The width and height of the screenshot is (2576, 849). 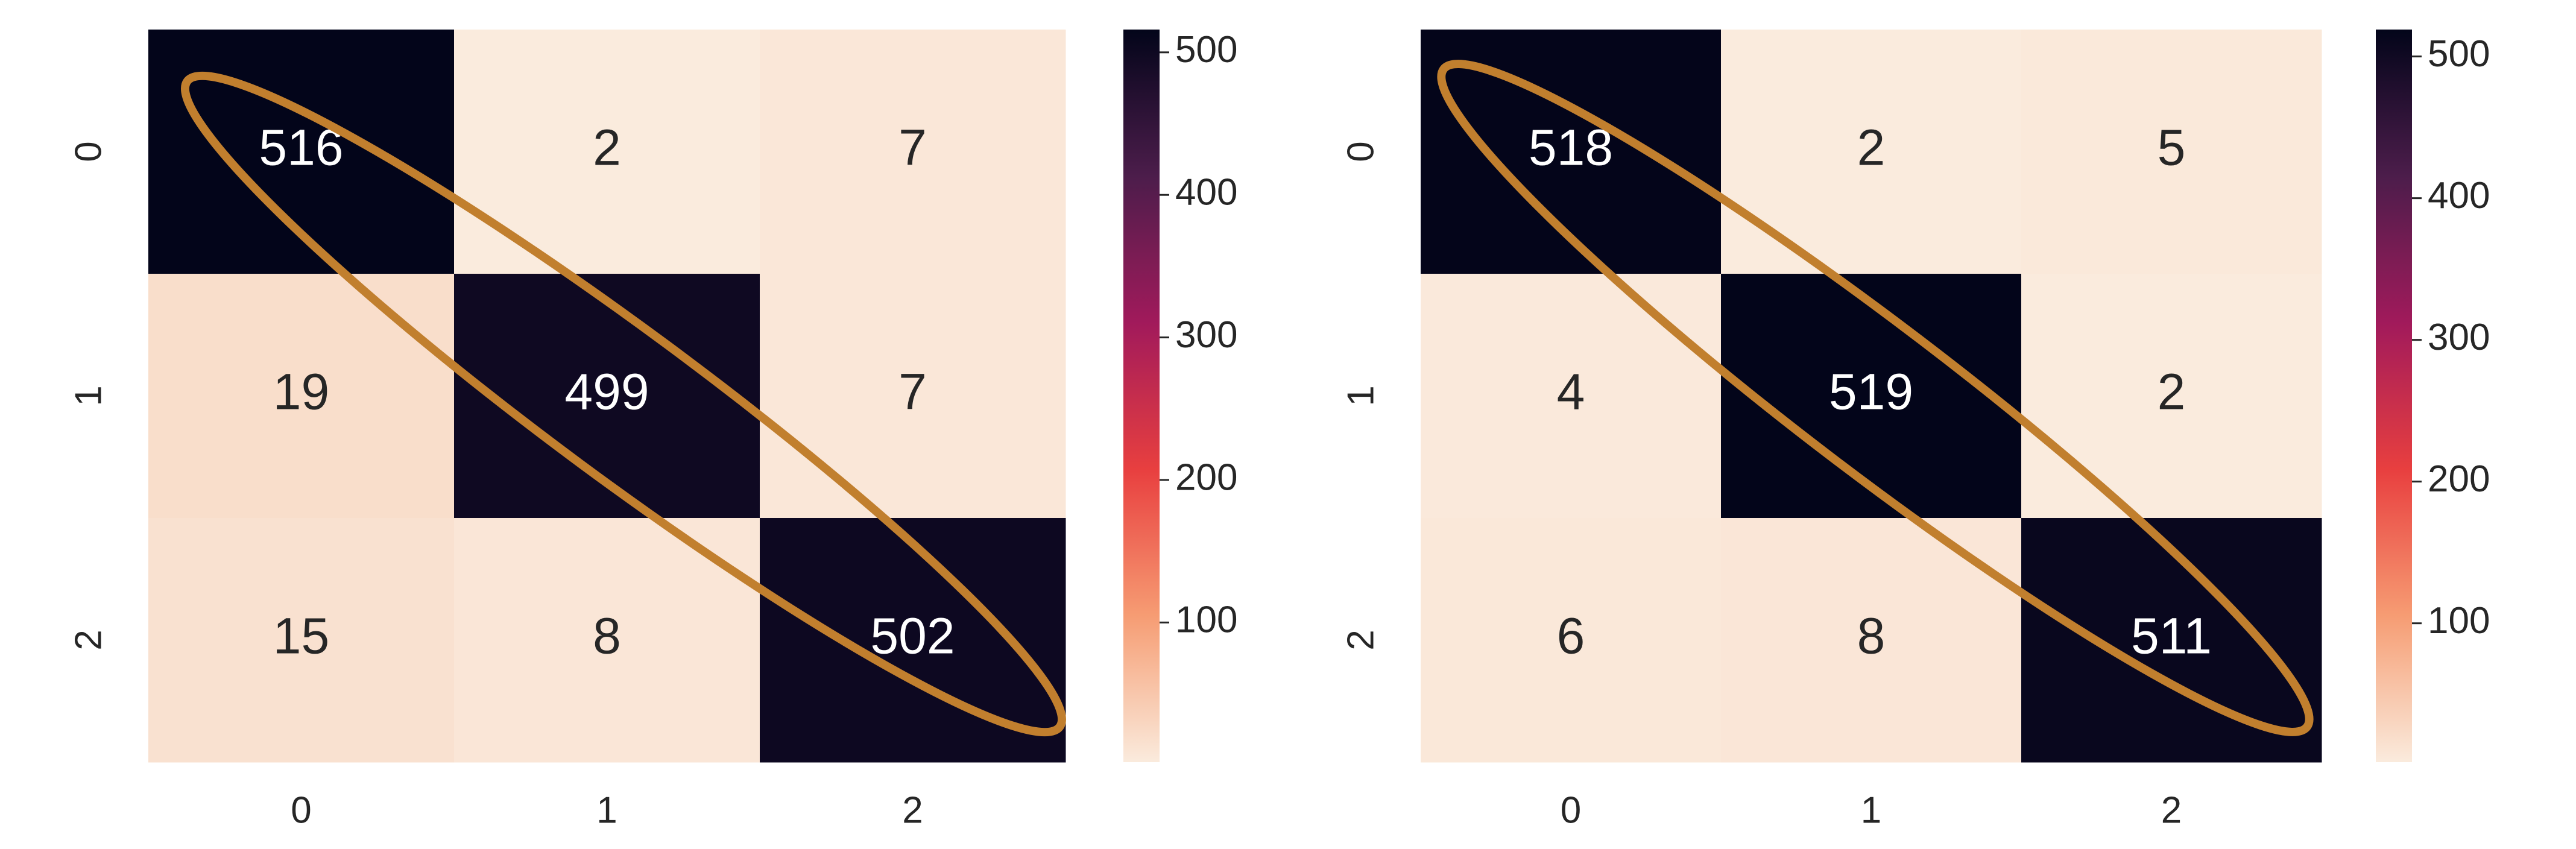 I want to click on cell-label: 511, so click(x=2171, y=636).